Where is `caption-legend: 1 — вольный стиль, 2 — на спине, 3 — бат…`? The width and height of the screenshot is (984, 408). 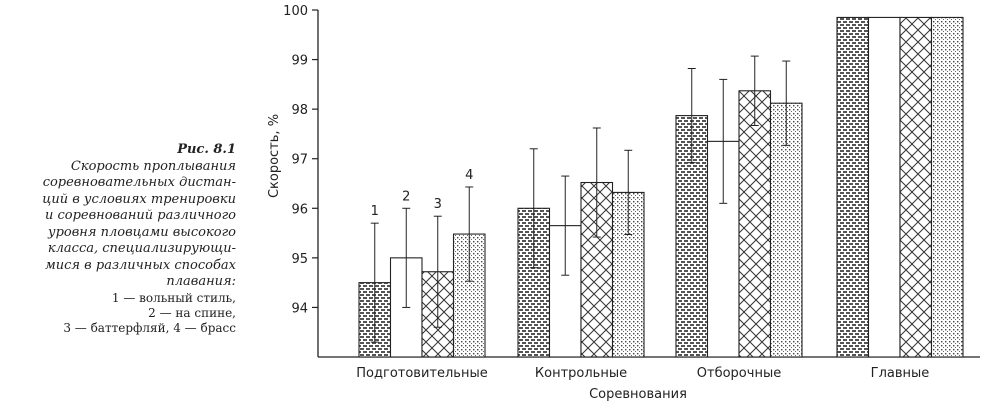 caption-legend: 1 — вольный стиль, 2 — на спине, 3 — бат… is located at coordinates (118, 313).